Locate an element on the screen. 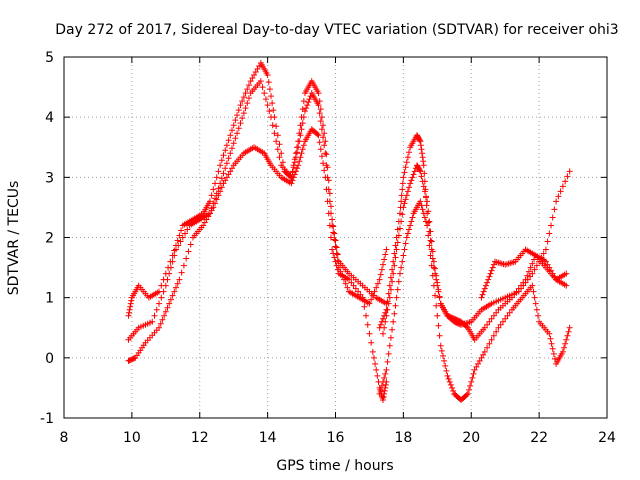 This screenshot has height=480, width=640. x-tick-label: 10 is located at coordinates (132, 438).